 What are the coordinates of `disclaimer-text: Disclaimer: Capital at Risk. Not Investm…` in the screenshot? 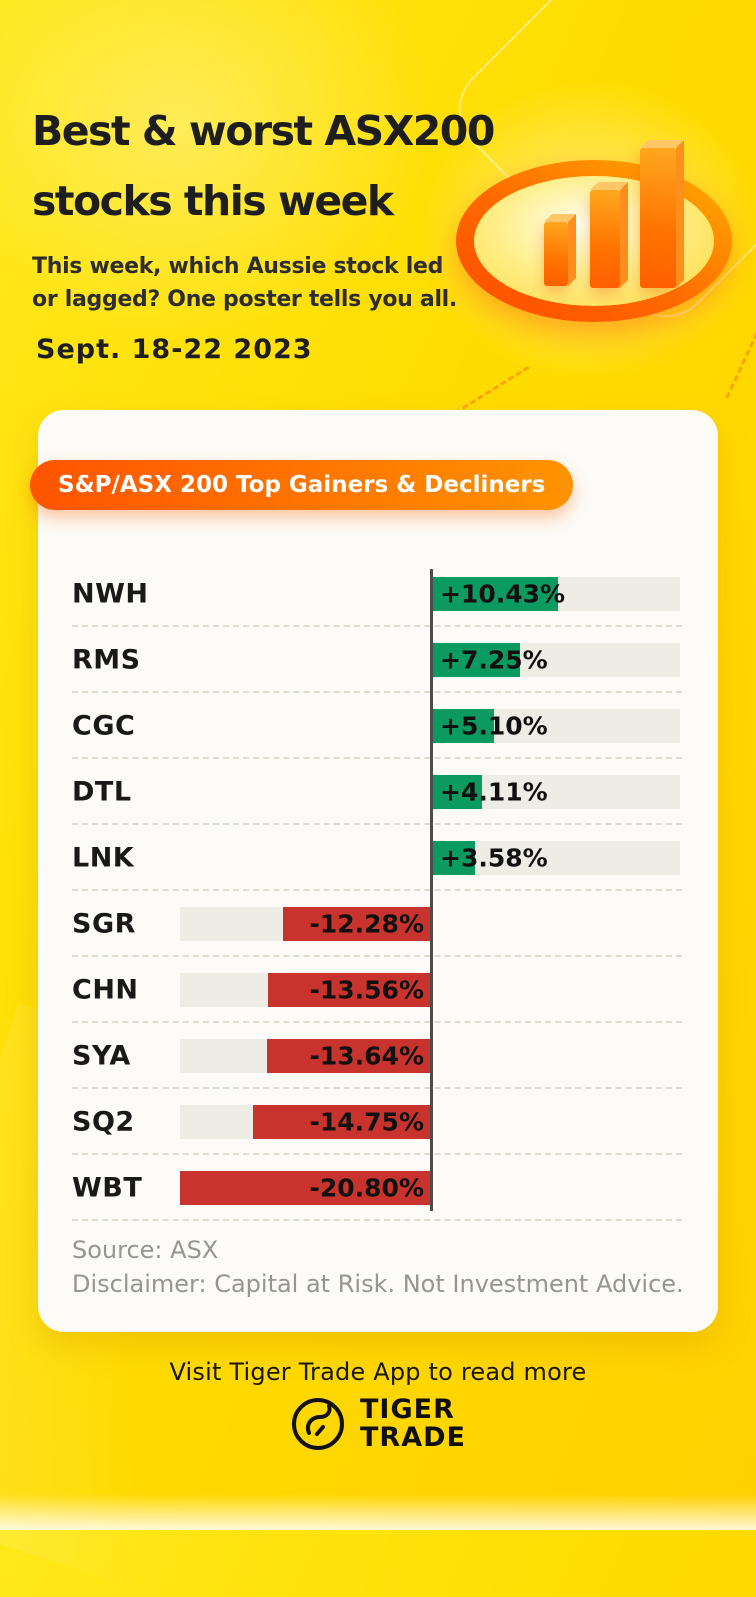 It's located at (378, 1284).